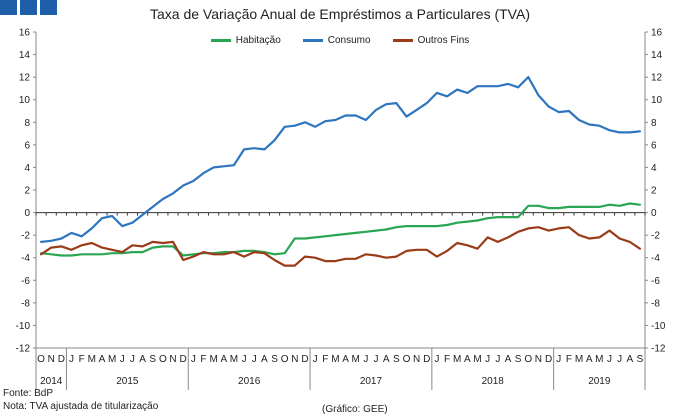  I want to click on y-tick-label-right: -2, so click(655, 236).